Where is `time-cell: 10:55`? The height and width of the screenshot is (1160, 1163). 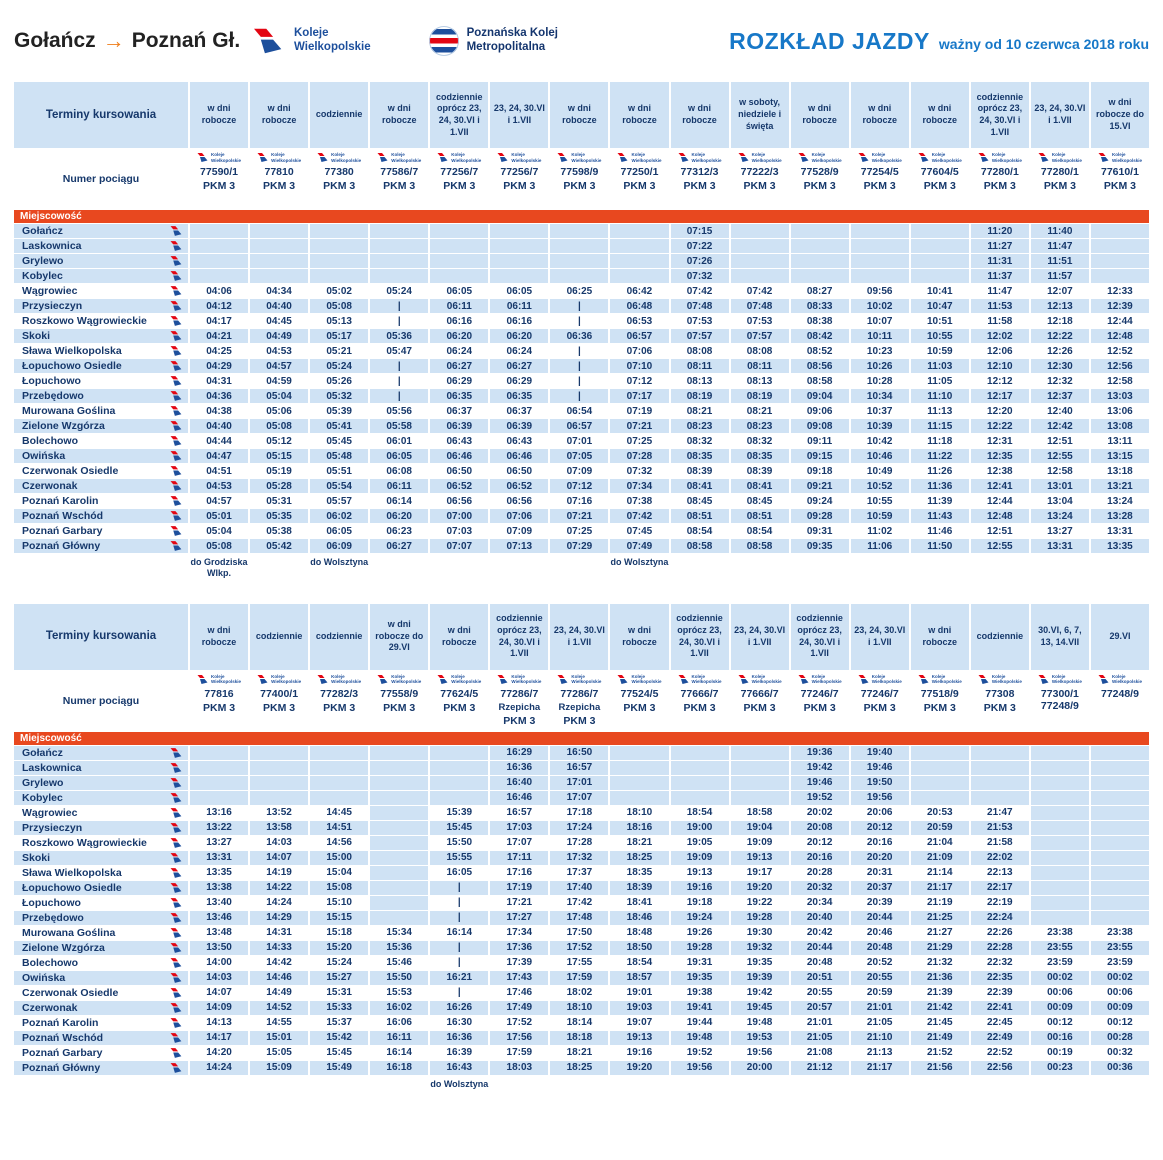
time-cell: 10:55 is located at coordinates (939, 336).